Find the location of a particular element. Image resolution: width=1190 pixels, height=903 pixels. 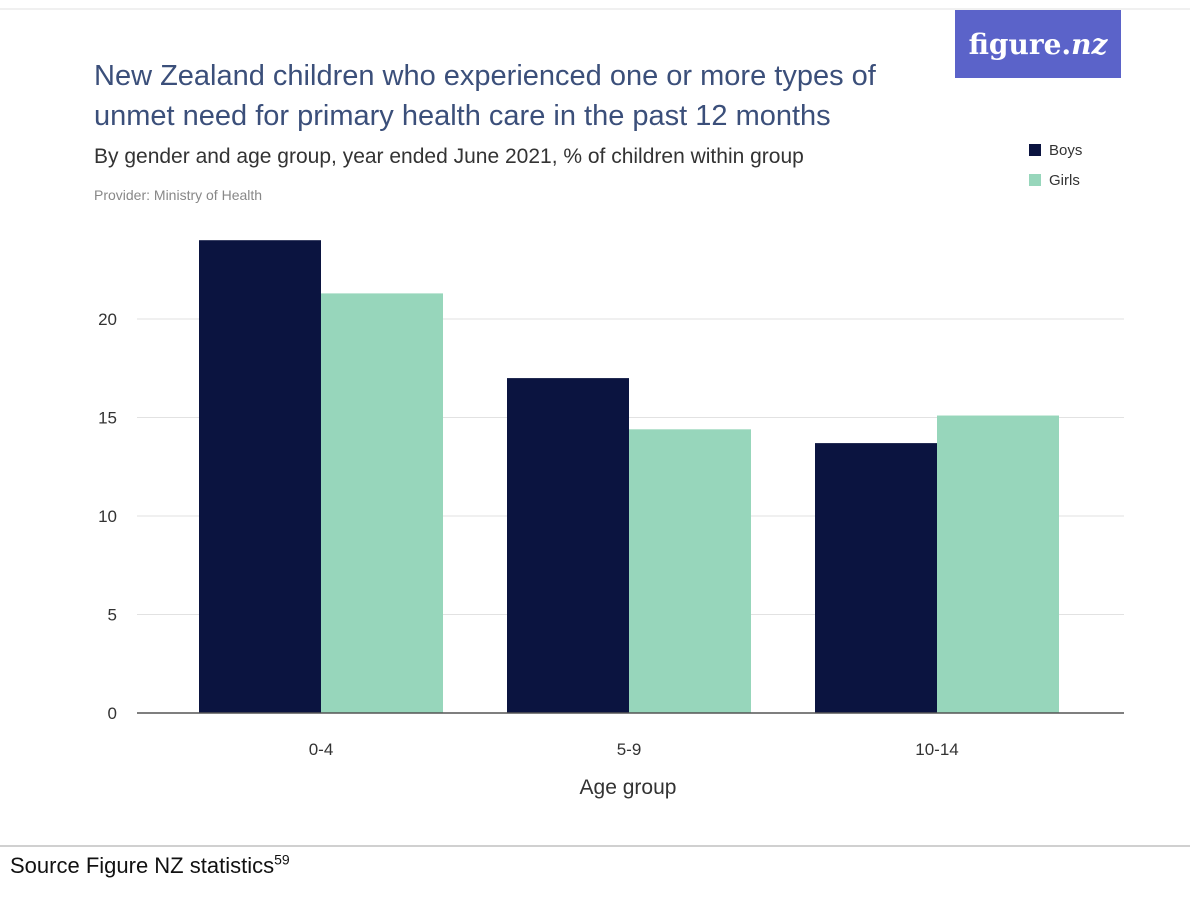

source-footnote: 59 is located at coordinates (282, 859).